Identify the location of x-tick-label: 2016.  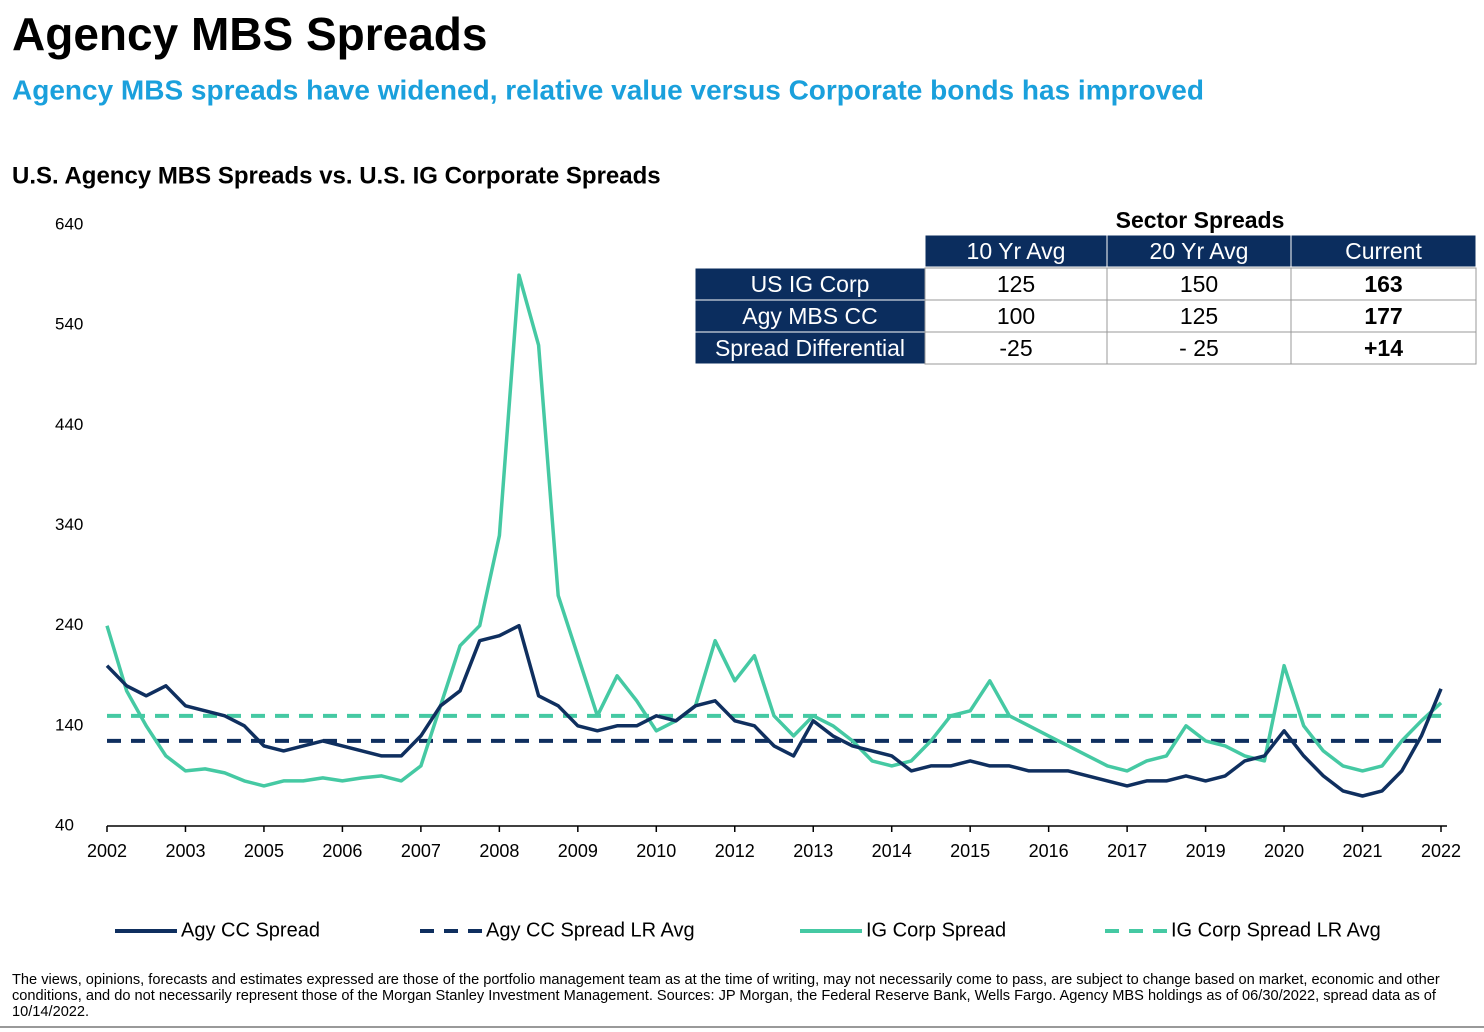
(1049, 851).